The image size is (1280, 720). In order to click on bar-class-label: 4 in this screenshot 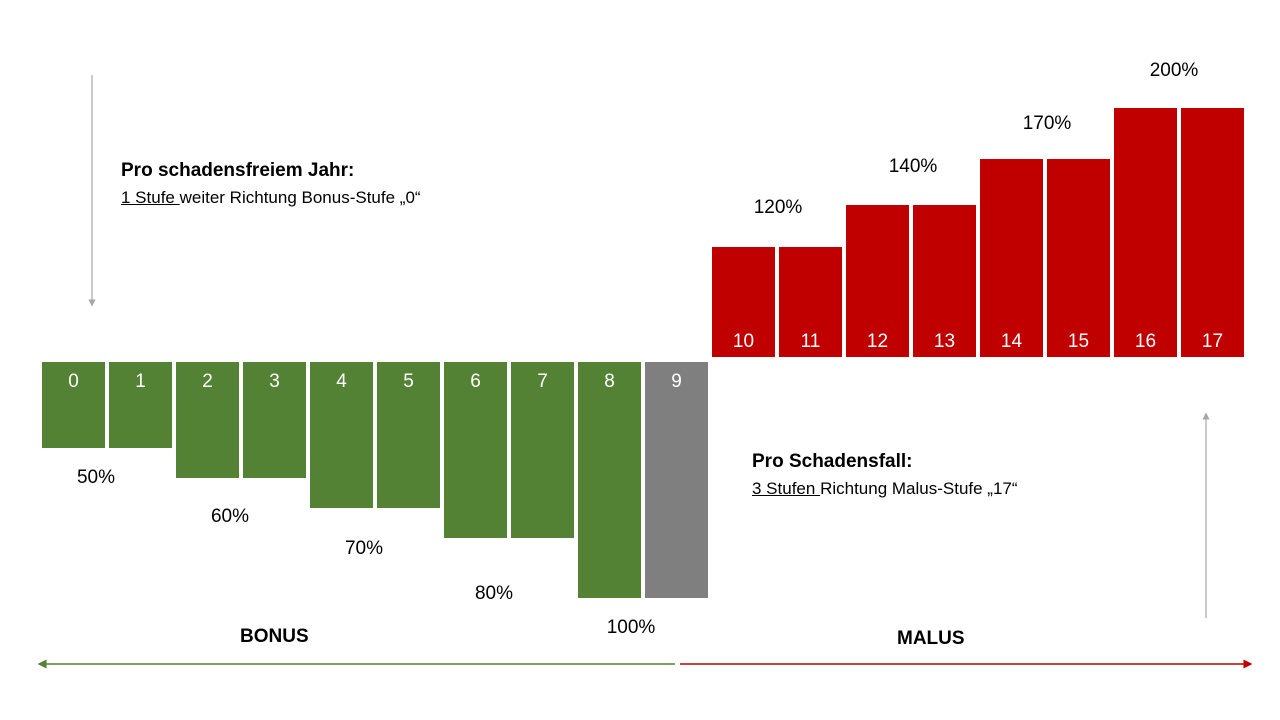, I will do `click(341, 381)`.